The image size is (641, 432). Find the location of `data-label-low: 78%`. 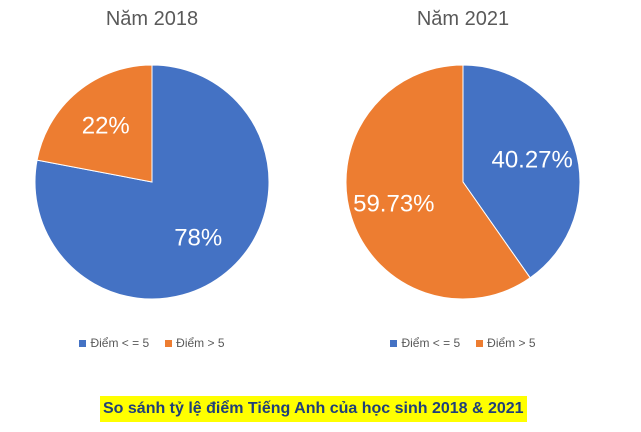

data-label-low: 78% is located at coordinates (198, 237).